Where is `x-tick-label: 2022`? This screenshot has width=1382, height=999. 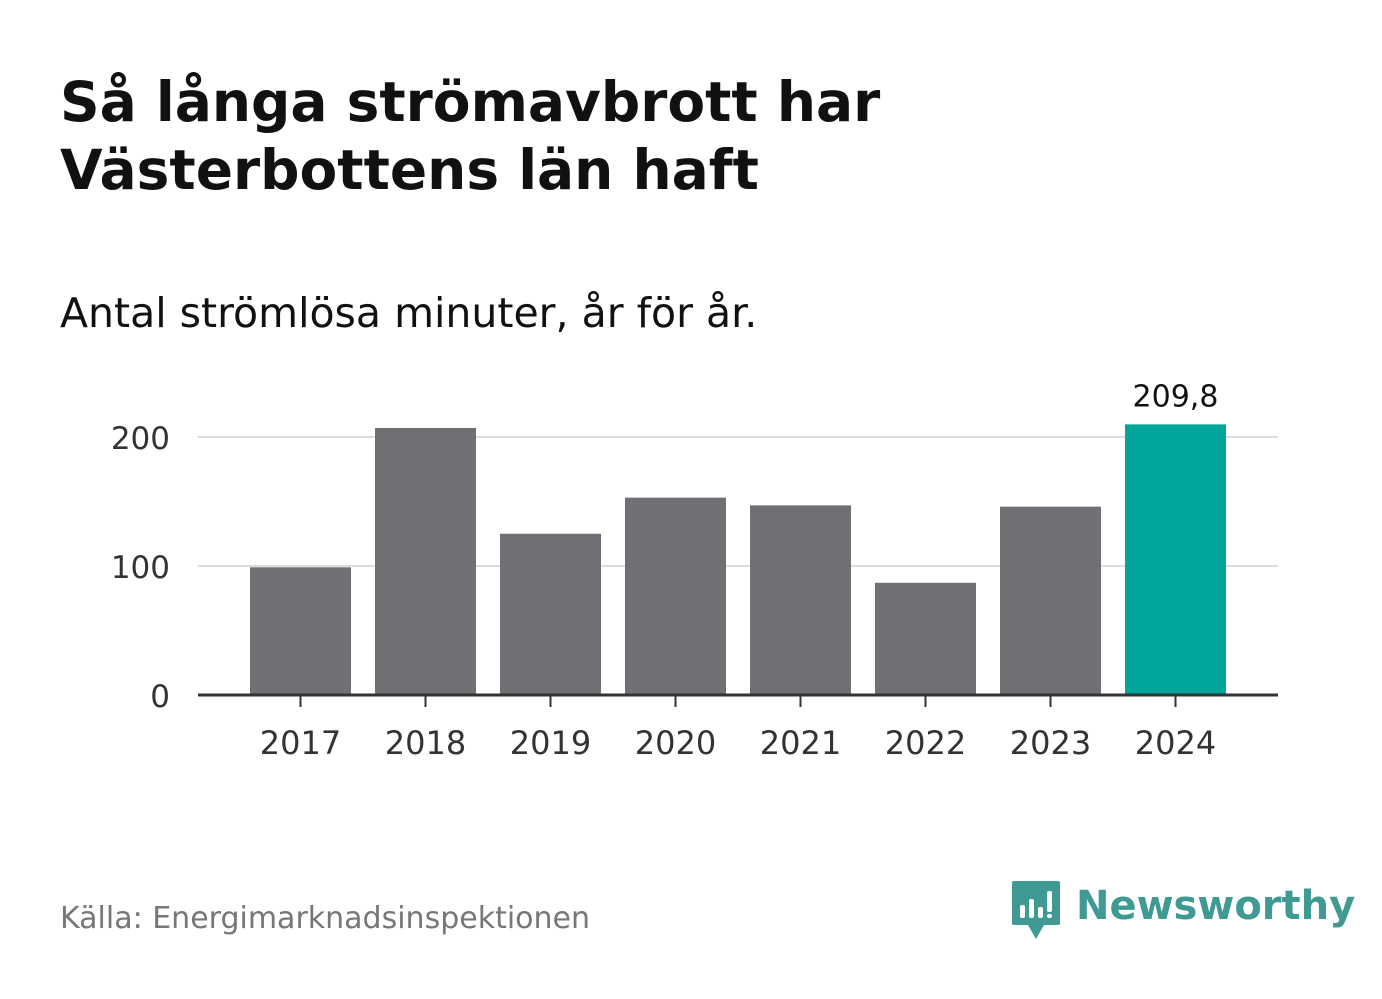
x-tick-label: 2022 is located at coordinates (925, 743).